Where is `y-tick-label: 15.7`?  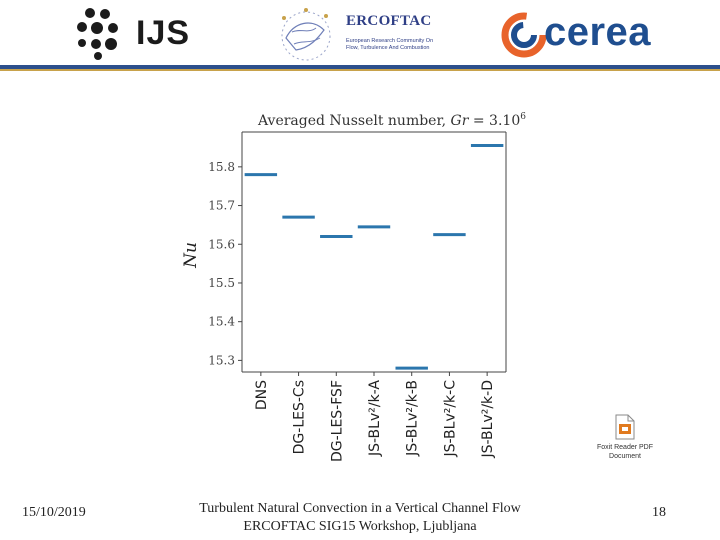
y-tick-label: 15.7 is located at coordinates (221, 206).